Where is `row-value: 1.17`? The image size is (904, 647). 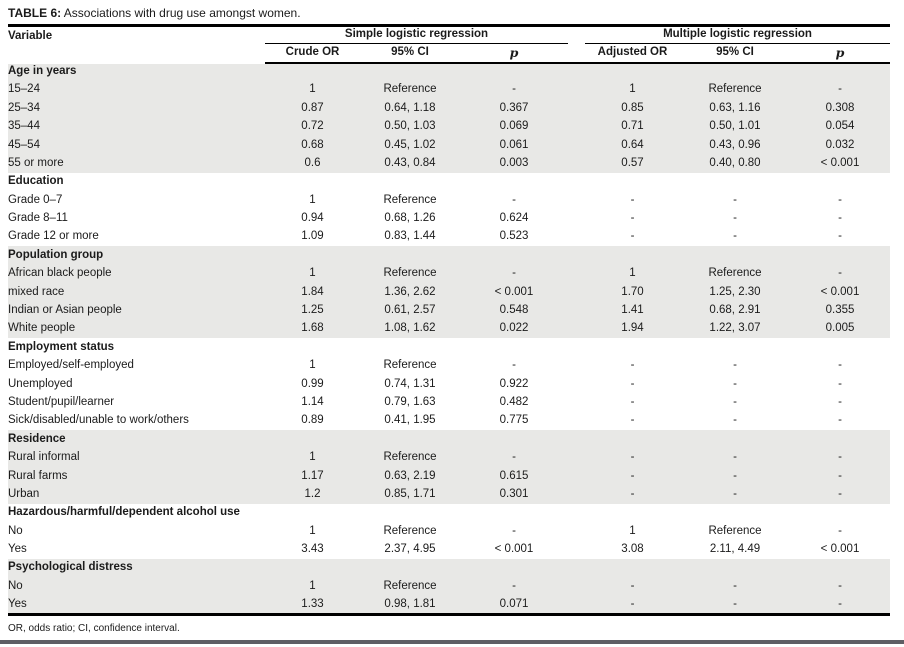
row-value: 1.17 is located at coordinates (312, 476).